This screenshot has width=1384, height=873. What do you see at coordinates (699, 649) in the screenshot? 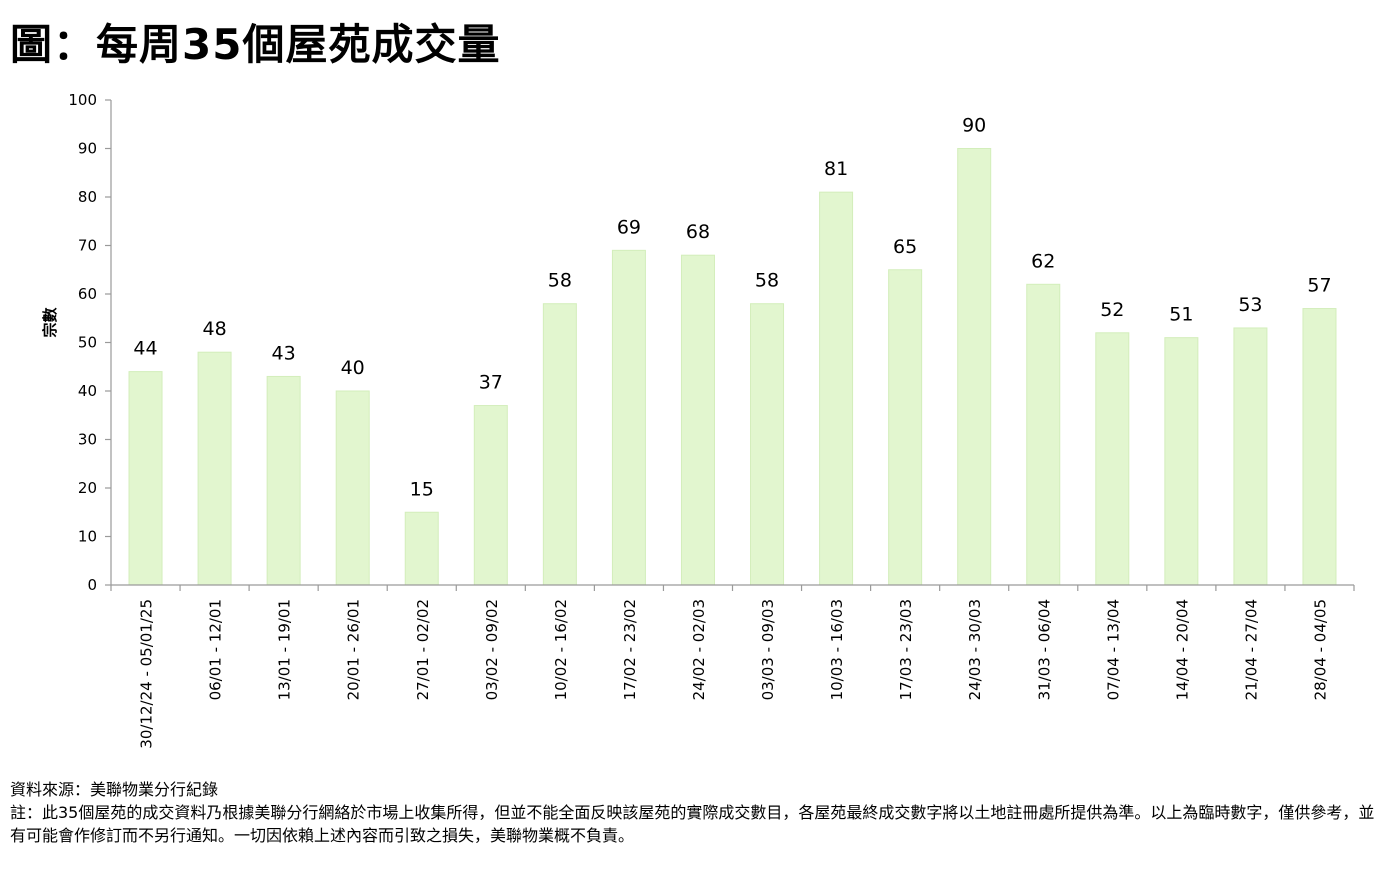
I see `x-tick-label: 24/02 - 02/03` at bounding box center [699, 649].